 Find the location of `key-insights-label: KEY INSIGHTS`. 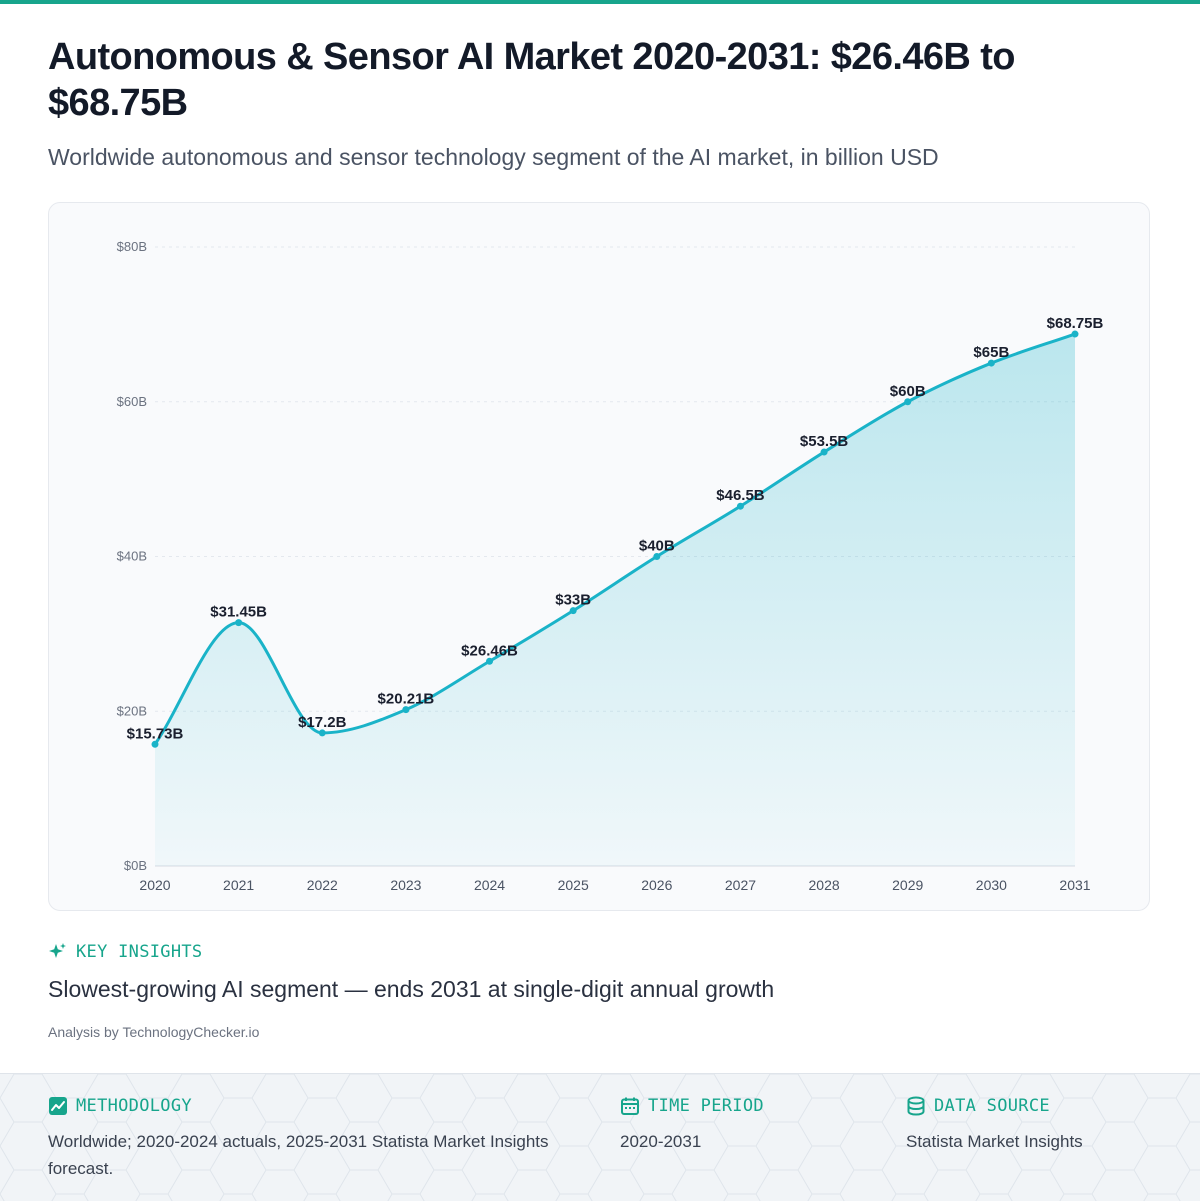

key-insights-label: KEY INSIGHTS is located at coordinates (139, 952).